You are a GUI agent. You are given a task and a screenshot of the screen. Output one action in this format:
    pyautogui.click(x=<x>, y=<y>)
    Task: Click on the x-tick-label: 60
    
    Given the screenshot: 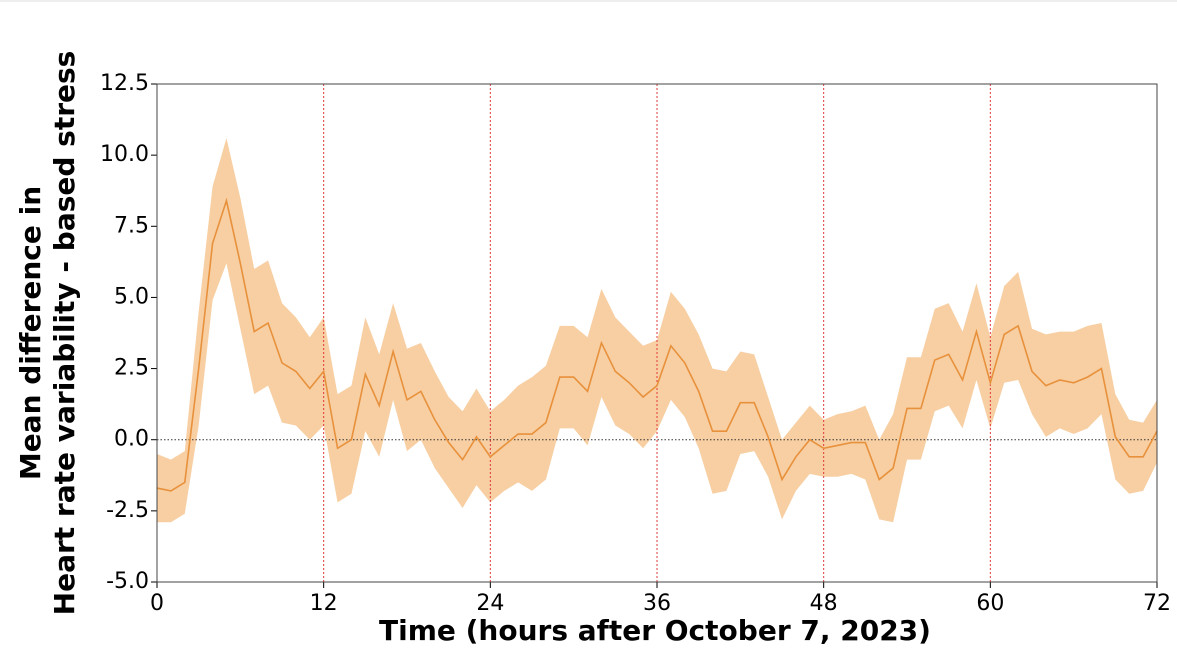 What is the action you would take?
    pyautogui.click(x=990, y=603)
    